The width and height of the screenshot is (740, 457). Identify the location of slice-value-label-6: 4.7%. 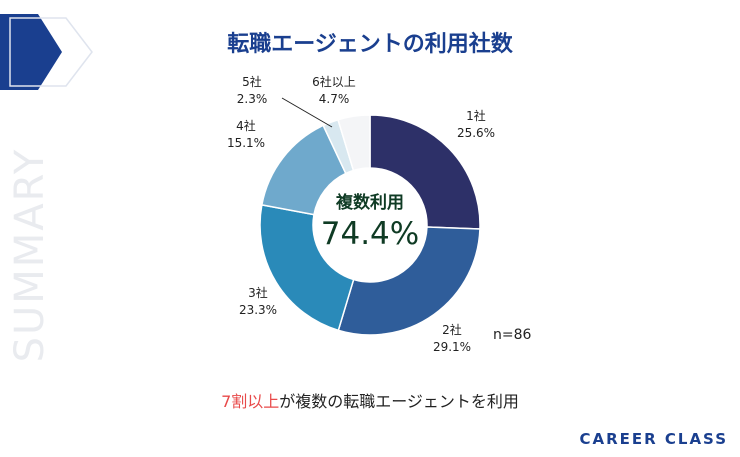
(334, 99).